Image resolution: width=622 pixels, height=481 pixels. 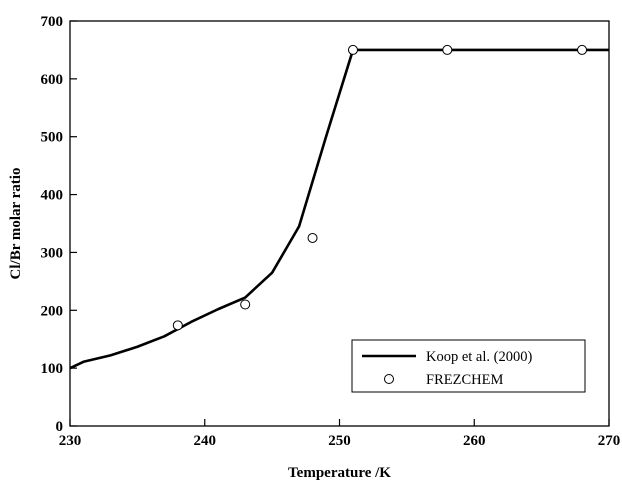 I want to click on y-tick-label: 400, so click(x=52, y=196).